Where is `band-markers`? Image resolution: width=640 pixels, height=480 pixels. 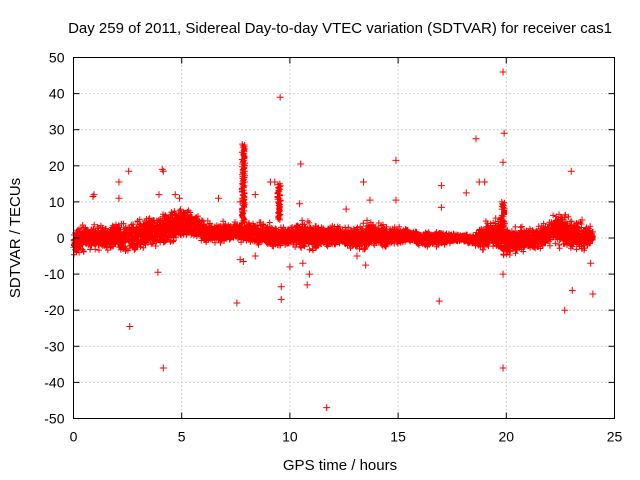 band-markers is located at coordinates (333, 232).